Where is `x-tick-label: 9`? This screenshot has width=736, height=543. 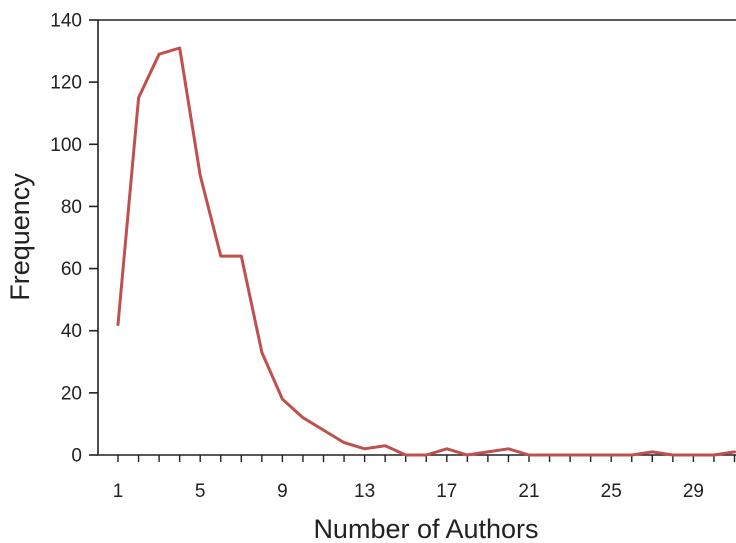
x-tick-label: 9 is located at coordinates (282, 491).